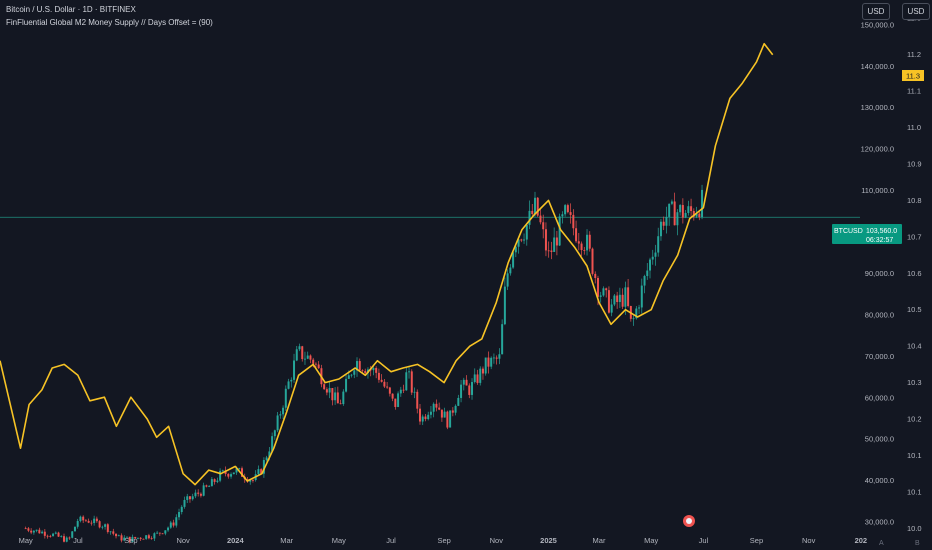 This screenshot has width=932, height=550. What do you see at coordinates (879, 273) in the screenshot?
I see `left-axis-tick-label: 90,000.0` at bounding box center [879, 273].